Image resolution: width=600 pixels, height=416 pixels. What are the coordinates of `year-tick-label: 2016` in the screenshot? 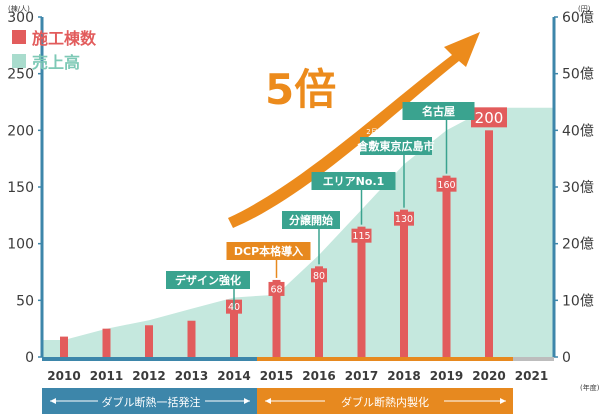 It's located at (318, 376).